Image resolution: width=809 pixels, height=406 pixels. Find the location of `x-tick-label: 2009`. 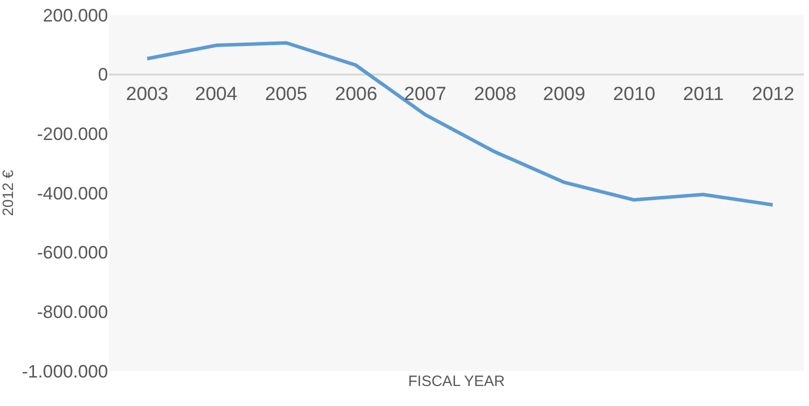

x-tick-label: 2009 is located at coordinates (564, 94).